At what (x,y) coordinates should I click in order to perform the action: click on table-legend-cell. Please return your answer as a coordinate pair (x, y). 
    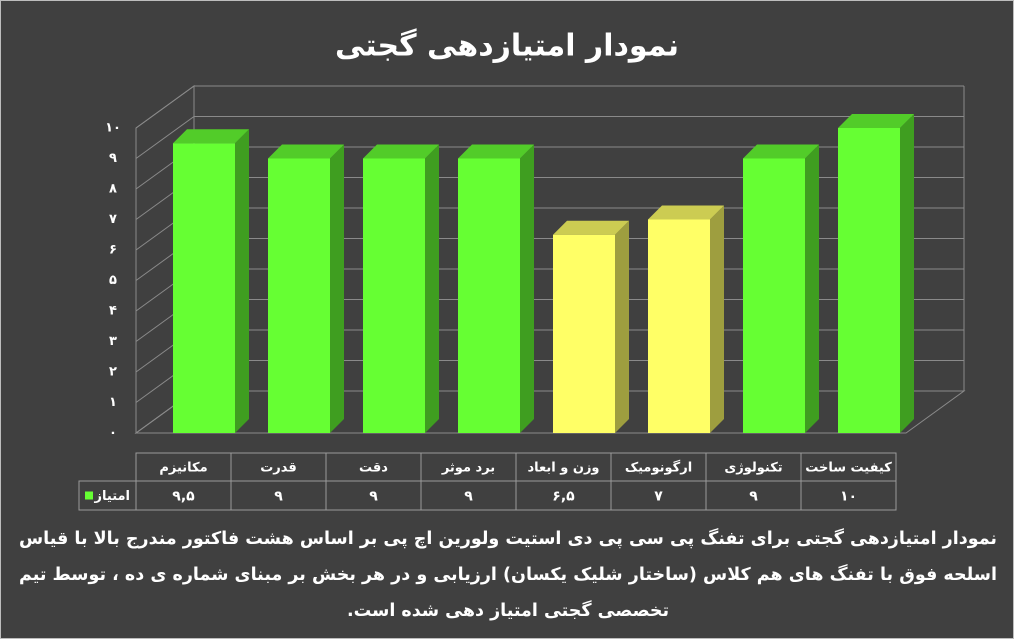
    Looking at the image, I should click on (107, 495).